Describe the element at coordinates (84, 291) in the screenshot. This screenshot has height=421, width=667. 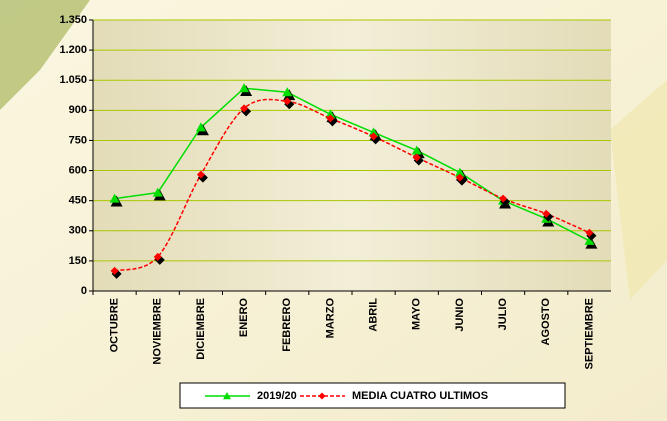
I see `y-tick-label: 0` at that location.